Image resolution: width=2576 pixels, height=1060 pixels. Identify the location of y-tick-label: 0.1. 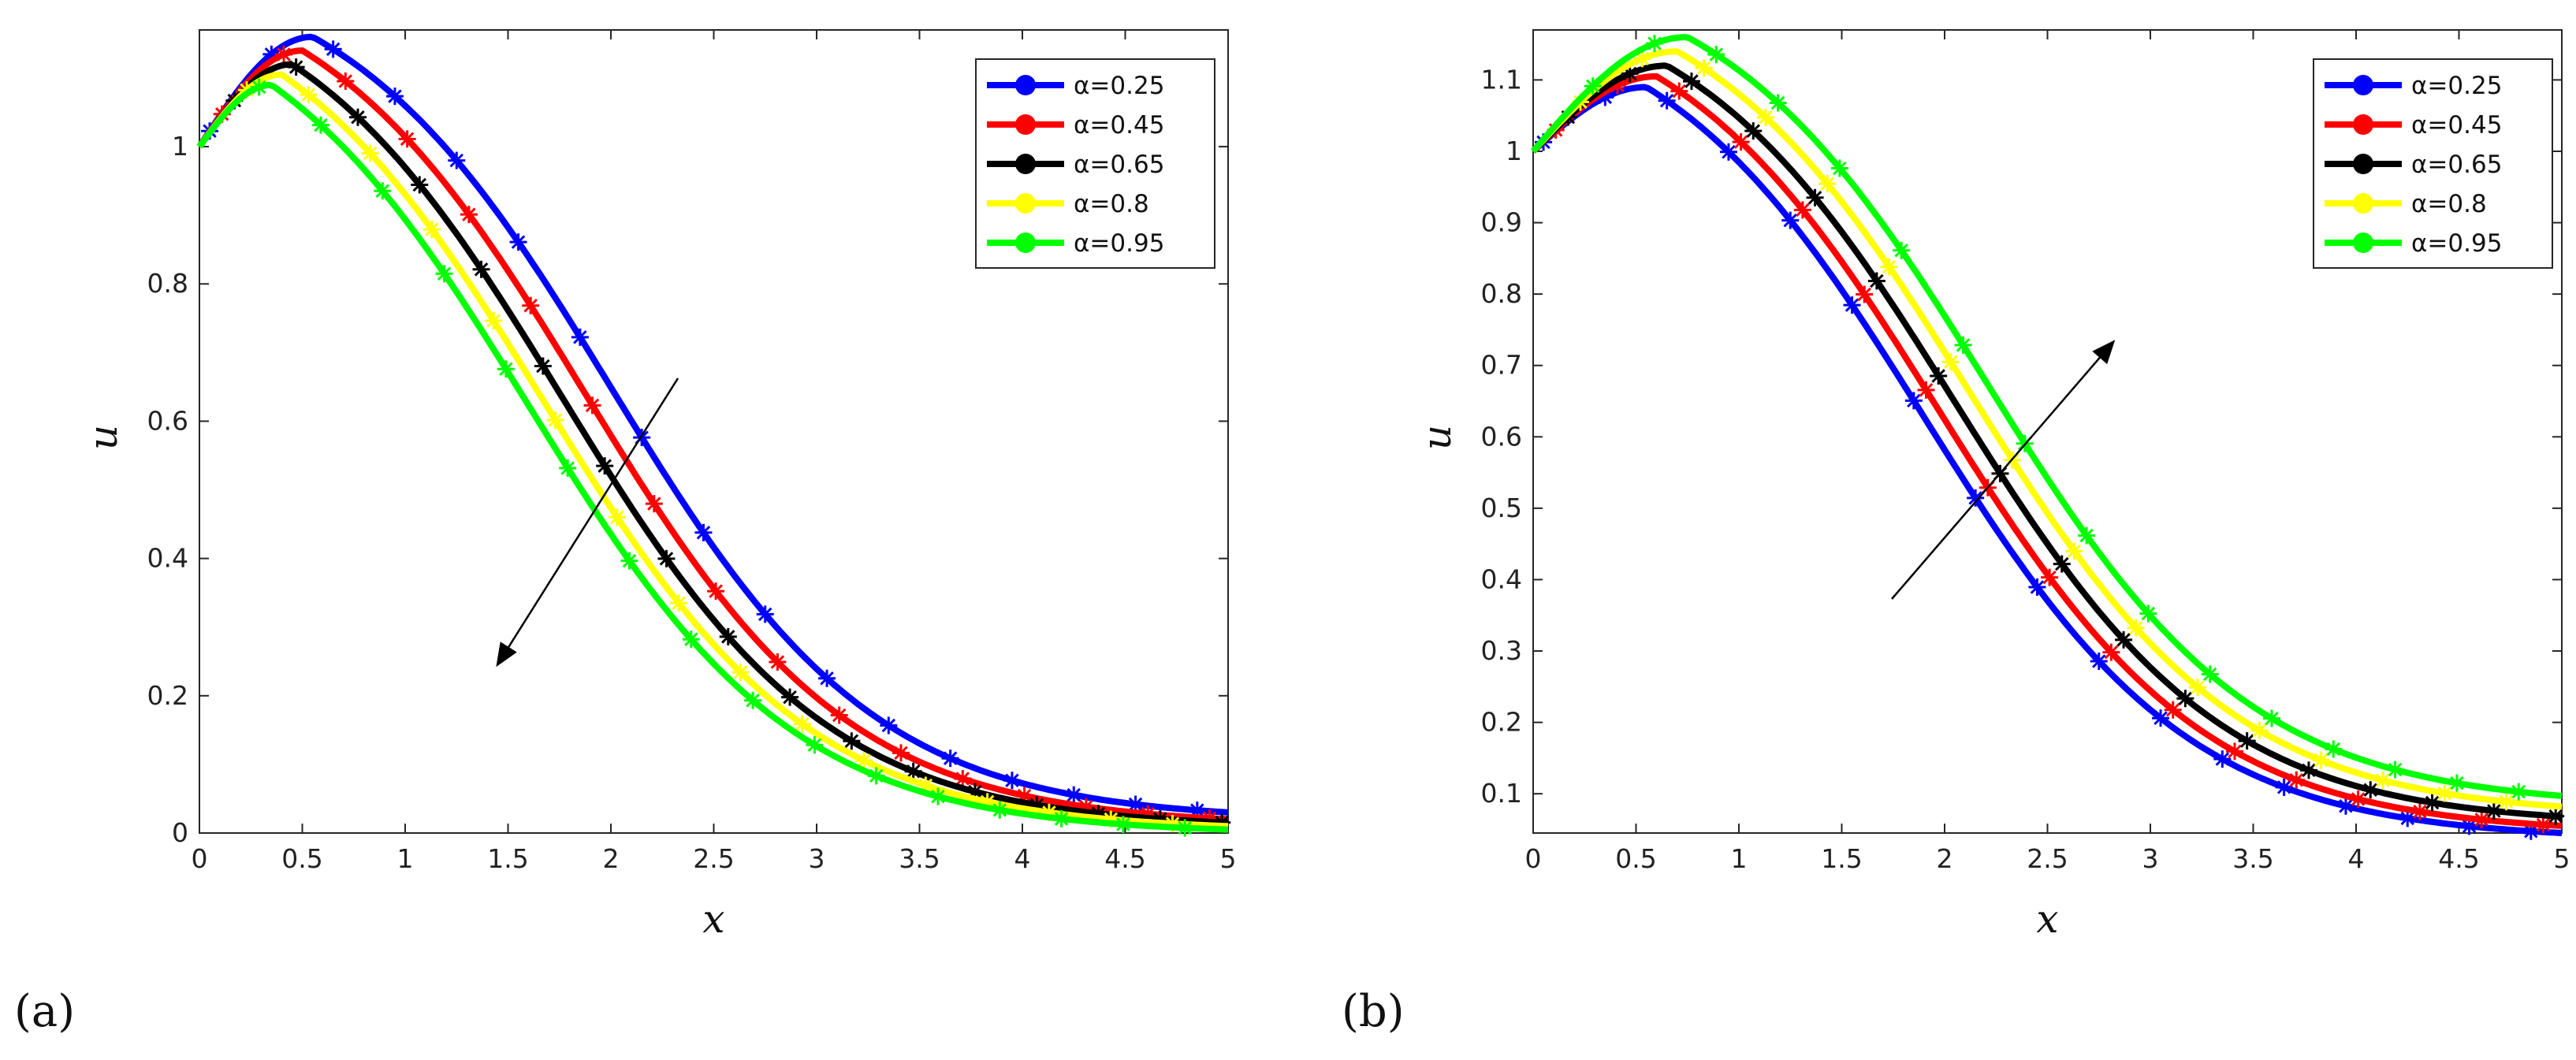
(1501, 793).